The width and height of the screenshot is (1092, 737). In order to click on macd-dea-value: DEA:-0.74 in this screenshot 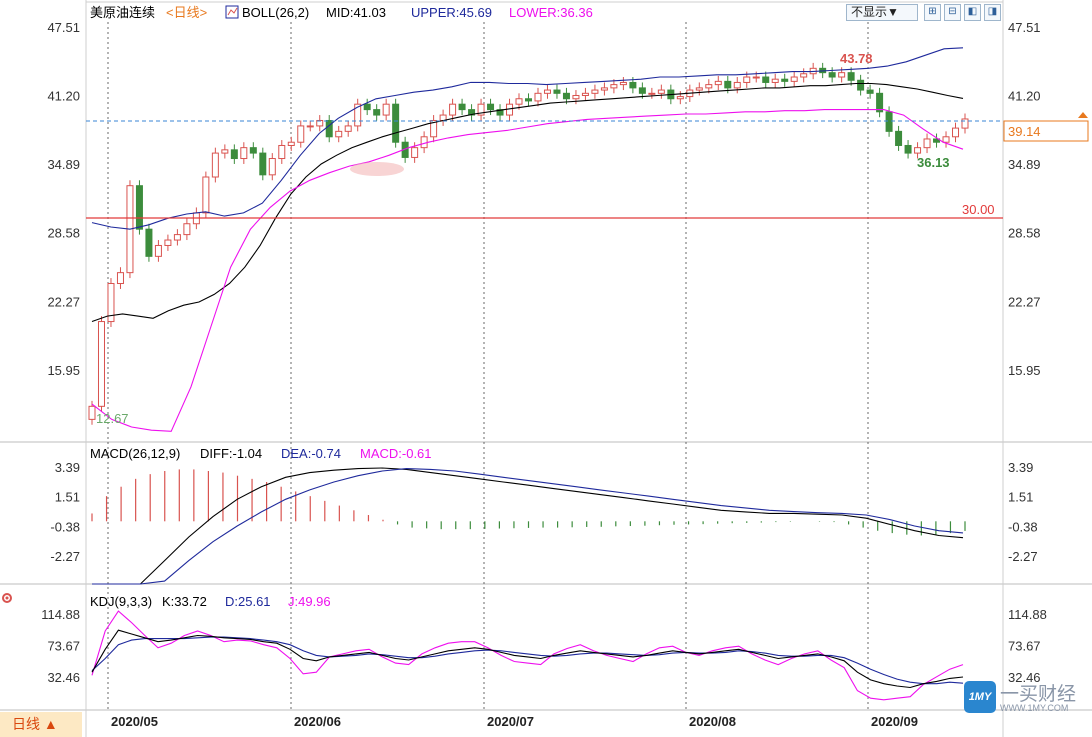, I will do `click(311, 453)`.